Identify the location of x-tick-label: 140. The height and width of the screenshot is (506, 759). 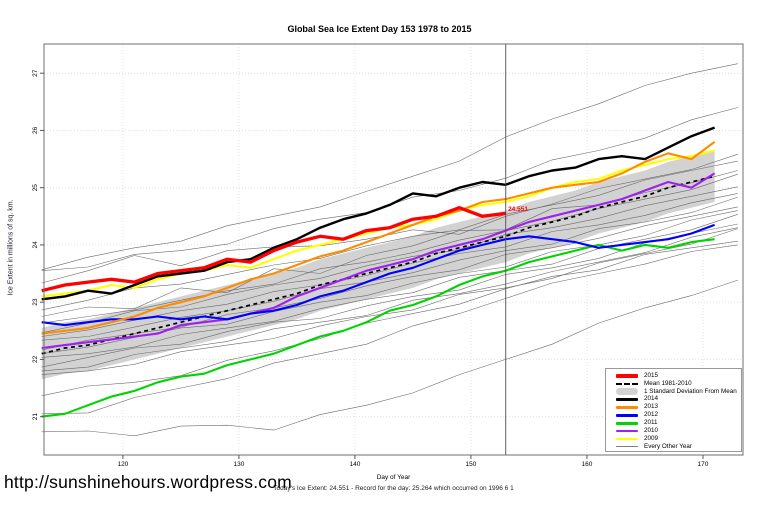
(354, 464).